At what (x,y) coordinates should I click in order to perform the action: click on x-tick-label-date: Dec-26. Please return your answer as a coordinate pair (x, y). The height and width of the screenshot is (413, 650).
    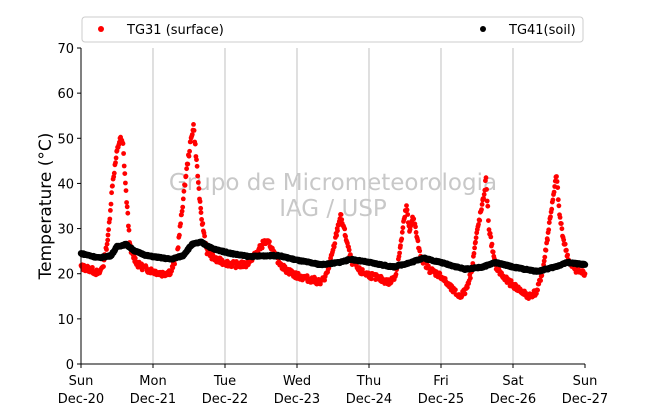
    Looking at the image, I should click on (513, 399).